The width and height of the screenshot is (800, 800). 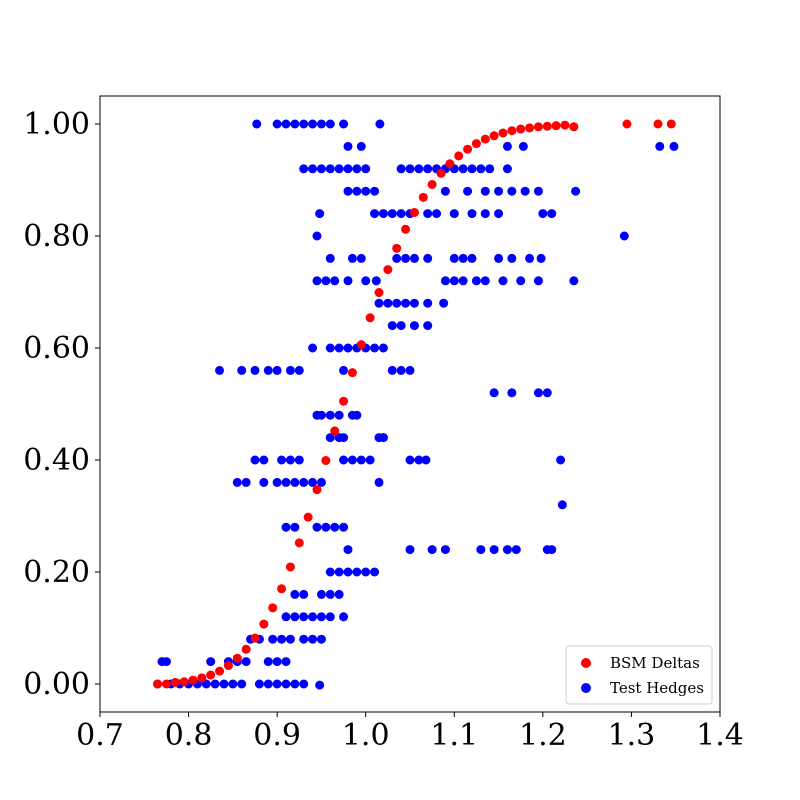 I want to click on legend: BSM Deltas Test Hedges, so click(x=639, y=675).